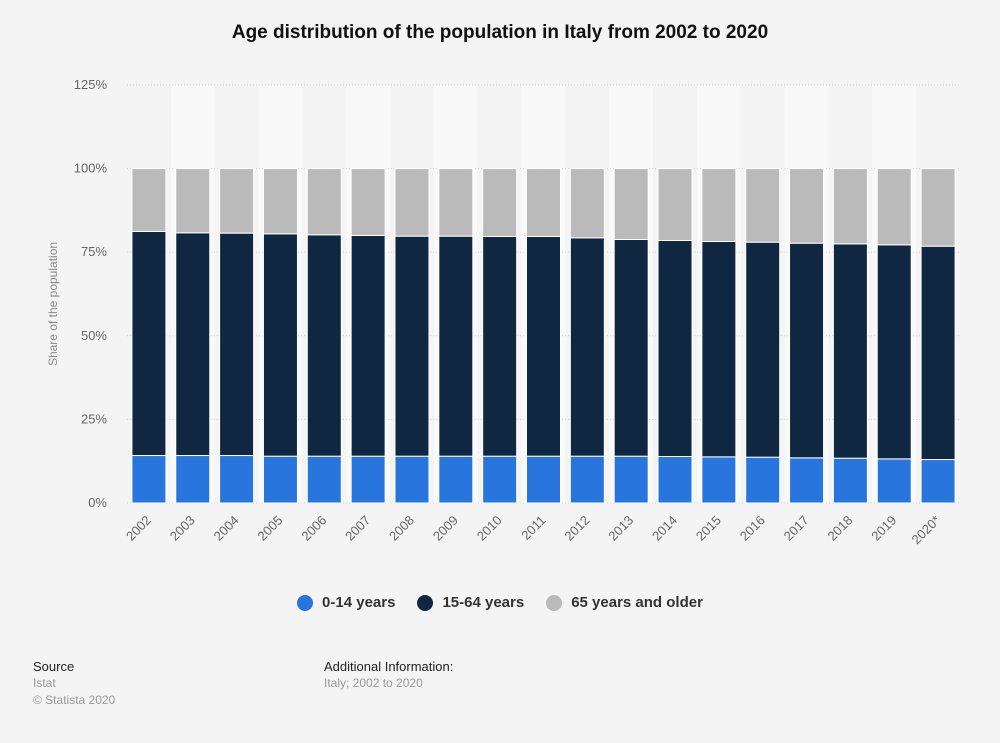  I want to click on y-tick-label: 100%, so click(91, 168).